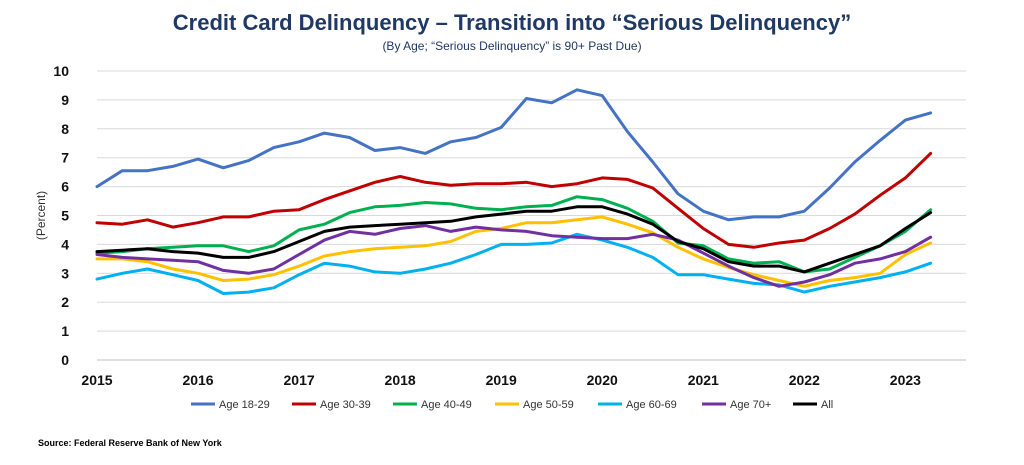 The image size is (1024, 465). I want to click on x-tick-label: 2019, so click(501, 380).